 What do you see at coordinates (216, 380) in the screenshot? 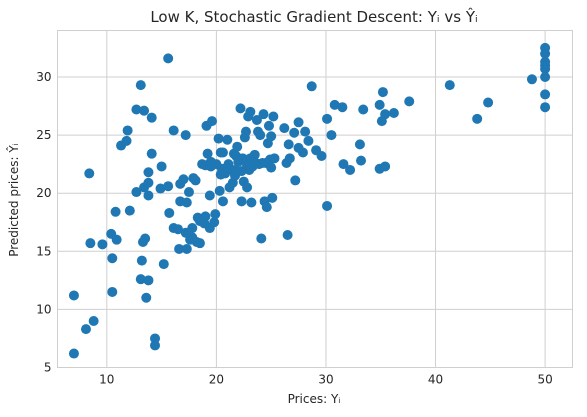
I see `x-tick-label: 20` at bounding box center [216, 380].